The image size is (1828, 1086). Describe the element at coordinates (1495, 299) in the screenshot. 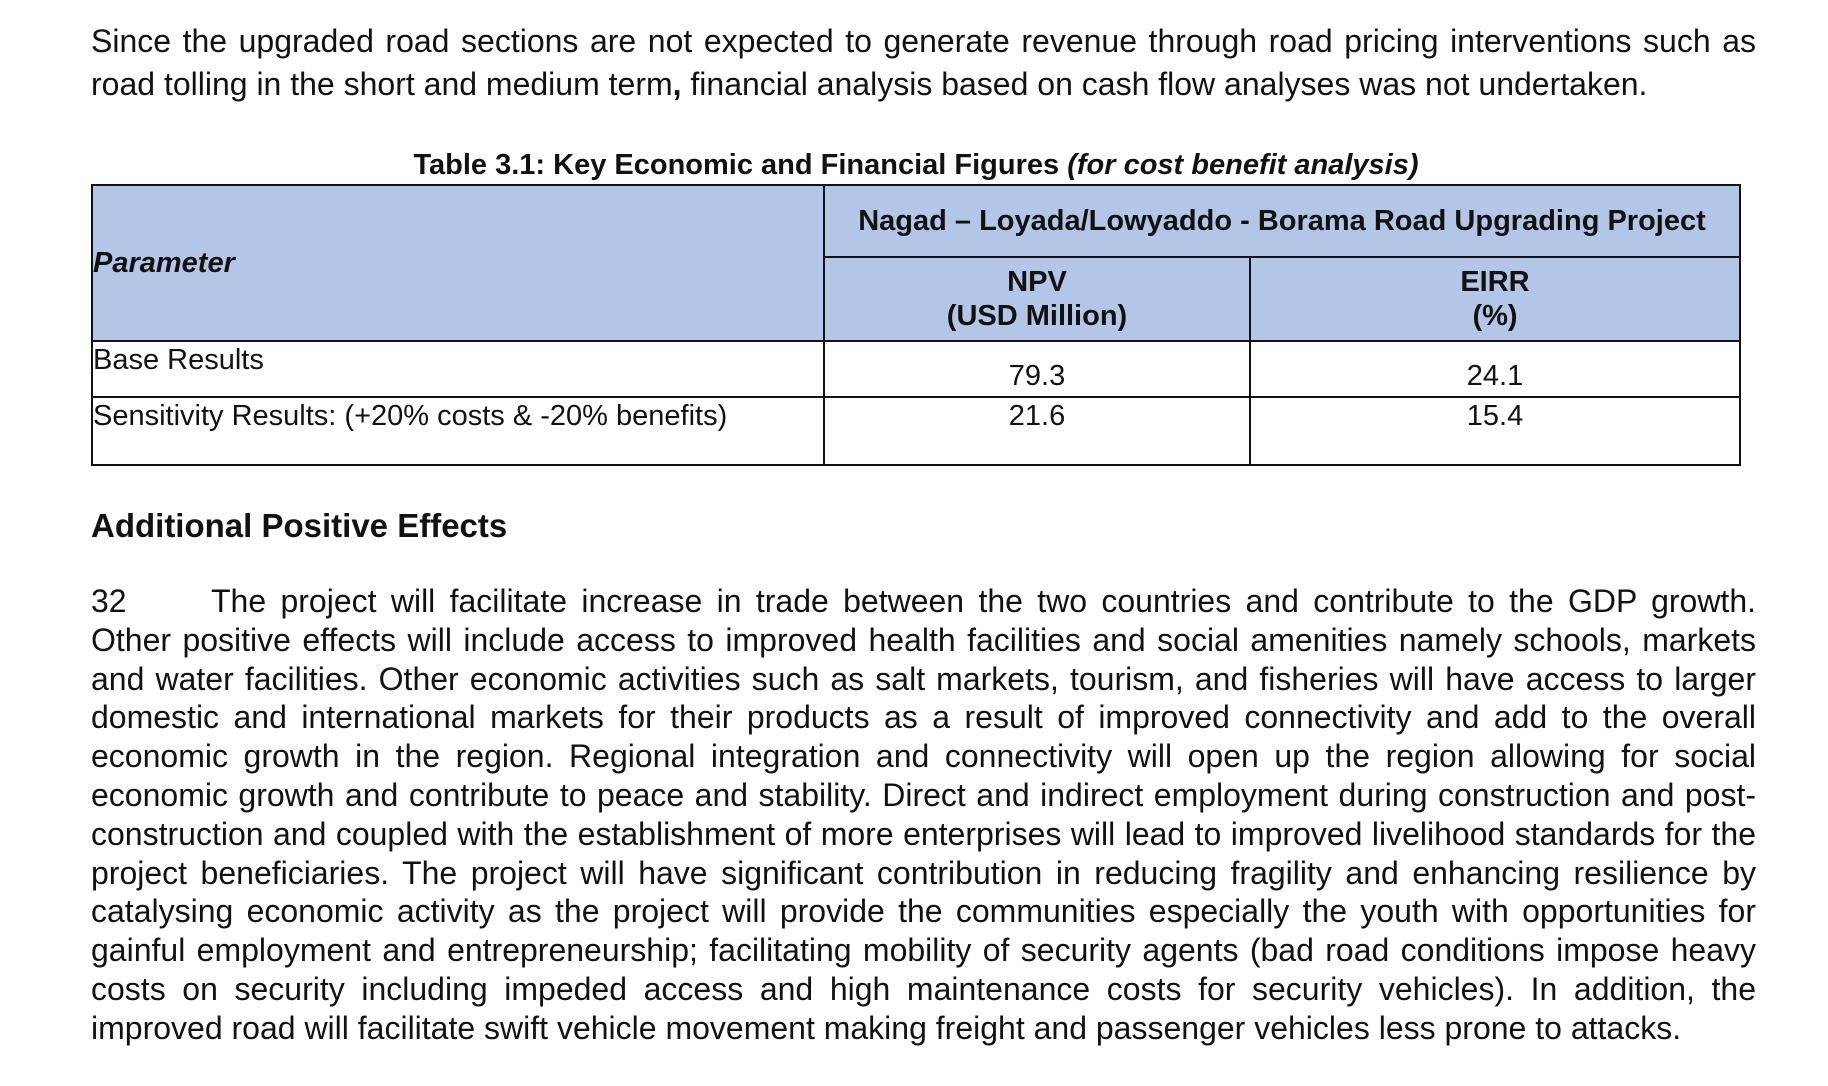

I see `header-eirr: EIRR (%)` at that location.